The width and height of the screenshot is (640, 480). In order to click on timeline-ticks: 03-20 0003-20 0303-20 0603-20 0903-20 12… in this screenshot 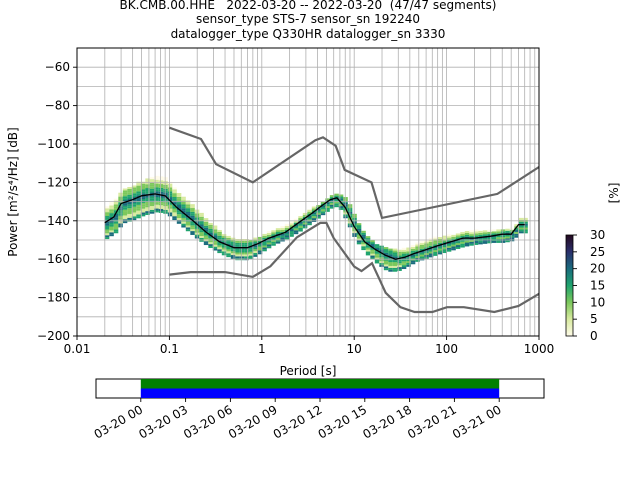, I will do `click(298, 420)`.